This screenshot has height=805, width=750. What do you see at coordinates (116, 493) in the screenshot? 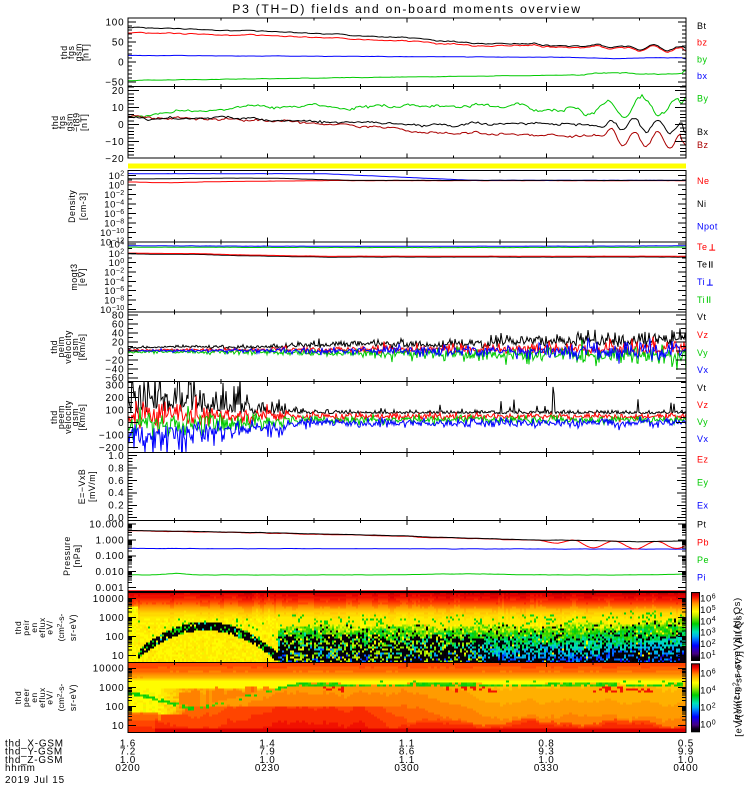
I see `svg-text: 0.4` at bounding box center [116, 493].